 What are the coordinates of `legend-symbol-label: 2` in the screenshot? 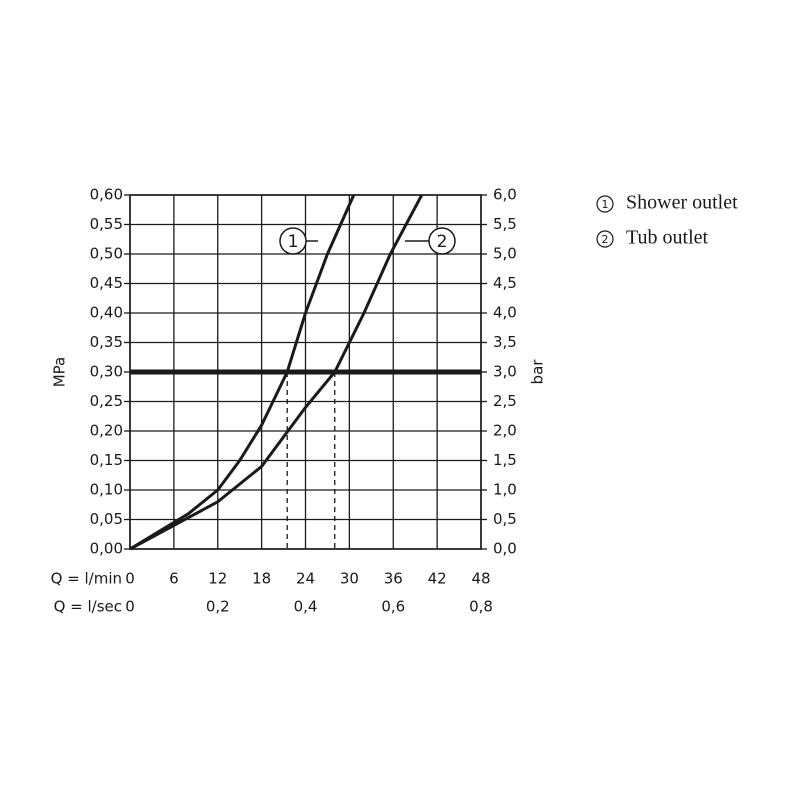 It's located at (605, 239).